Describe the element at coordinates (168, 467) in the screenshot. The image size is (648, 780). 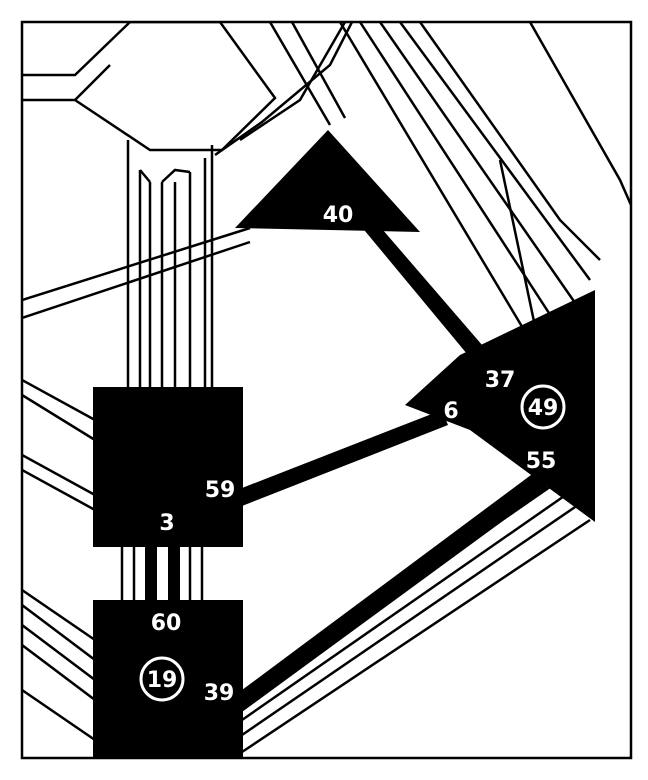
I see `node-box-upper` at that location.